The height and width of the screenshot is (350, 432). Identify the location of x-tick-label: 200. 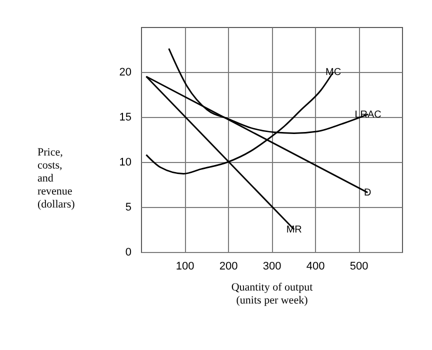
(228, 266).